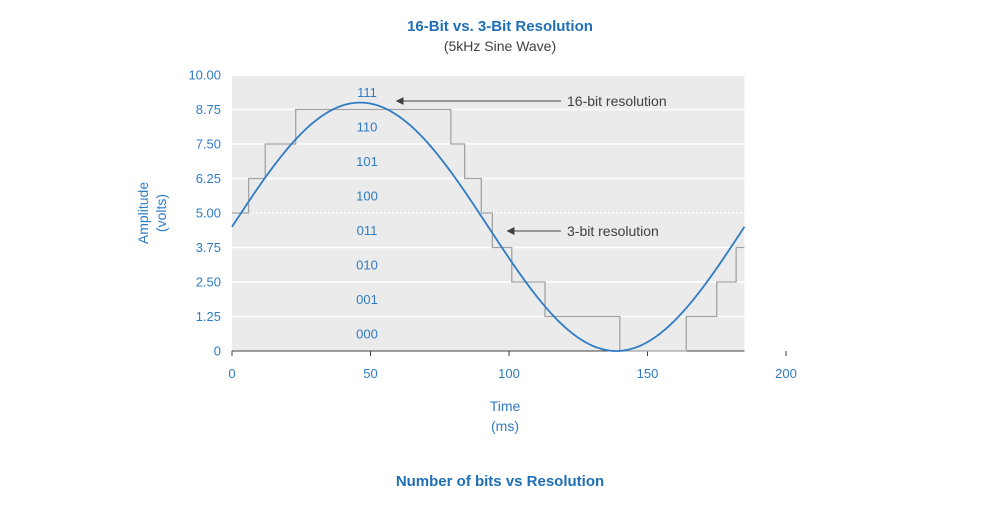 Image resolution: width=1000 pixels, height=514 pixels. What do you see at coordinates (367, 333) in the screenshot?
I see `level-code-000: 000` at bounding box center [367, 333].